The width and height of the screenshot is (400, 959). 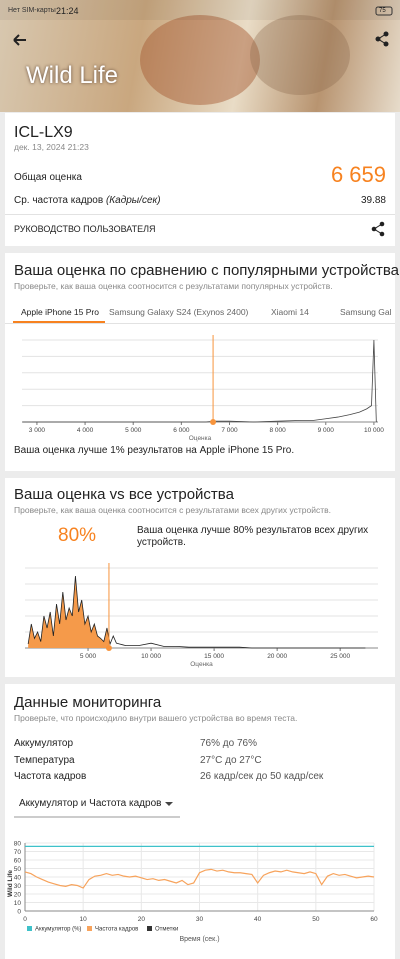 What do you see at coordinates (85, 229) in the screenshot?
I see `guide-link: РУКОВОДСТВО ПОЛЬЗОВАТЕЛЯ` at bounding box center [85, 229].